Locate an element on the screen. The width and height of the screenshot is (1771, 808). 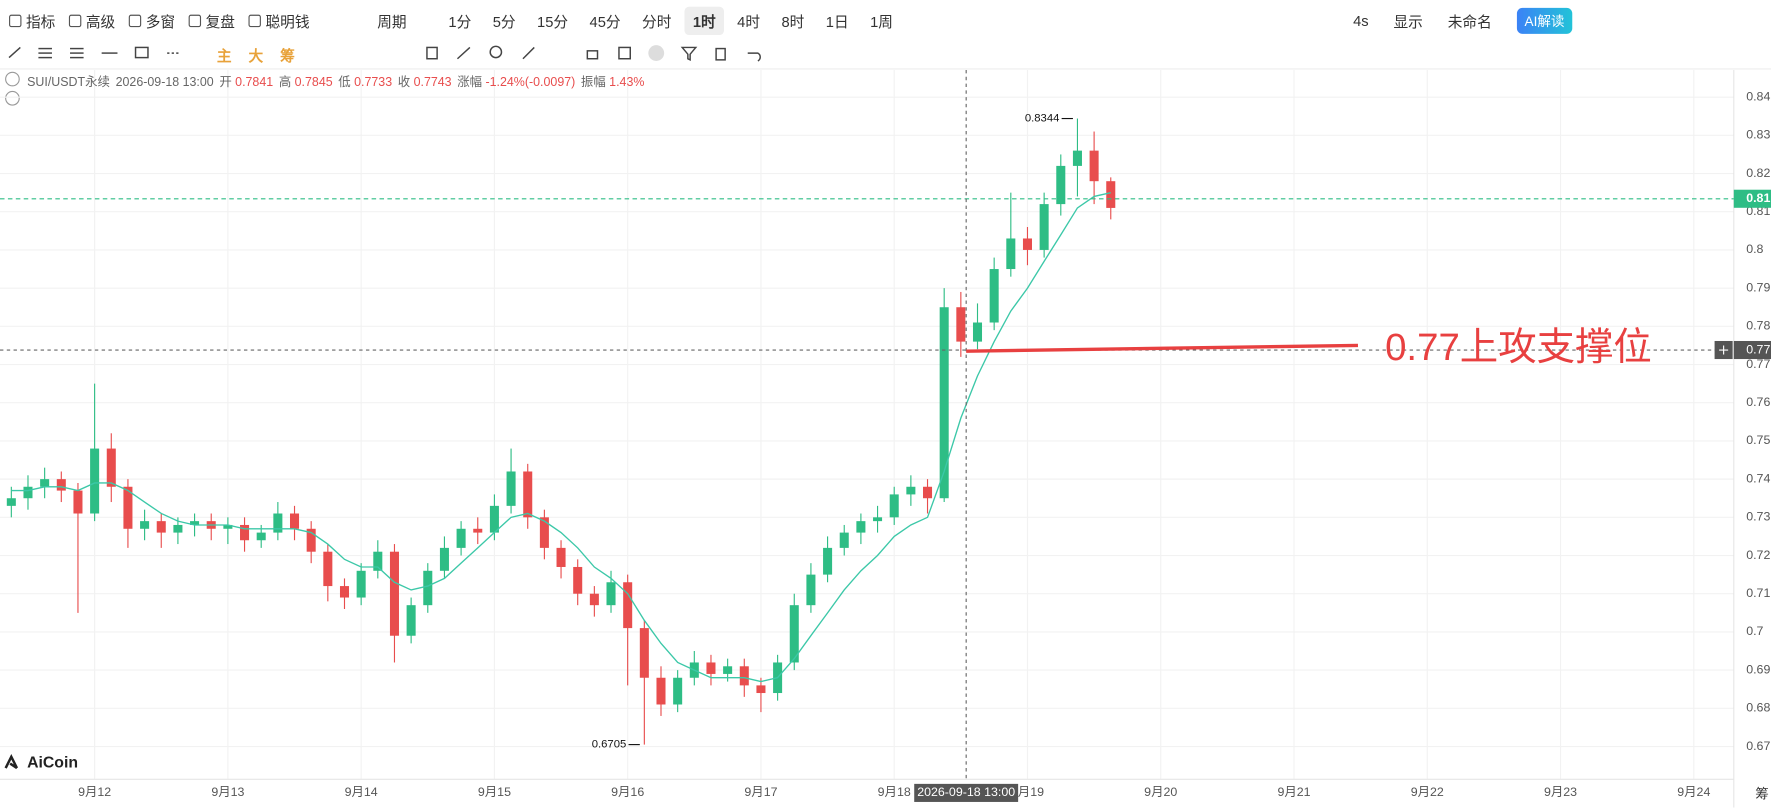
field-value: -1.24%(-0.0097) is located at coordinates (530, 82).